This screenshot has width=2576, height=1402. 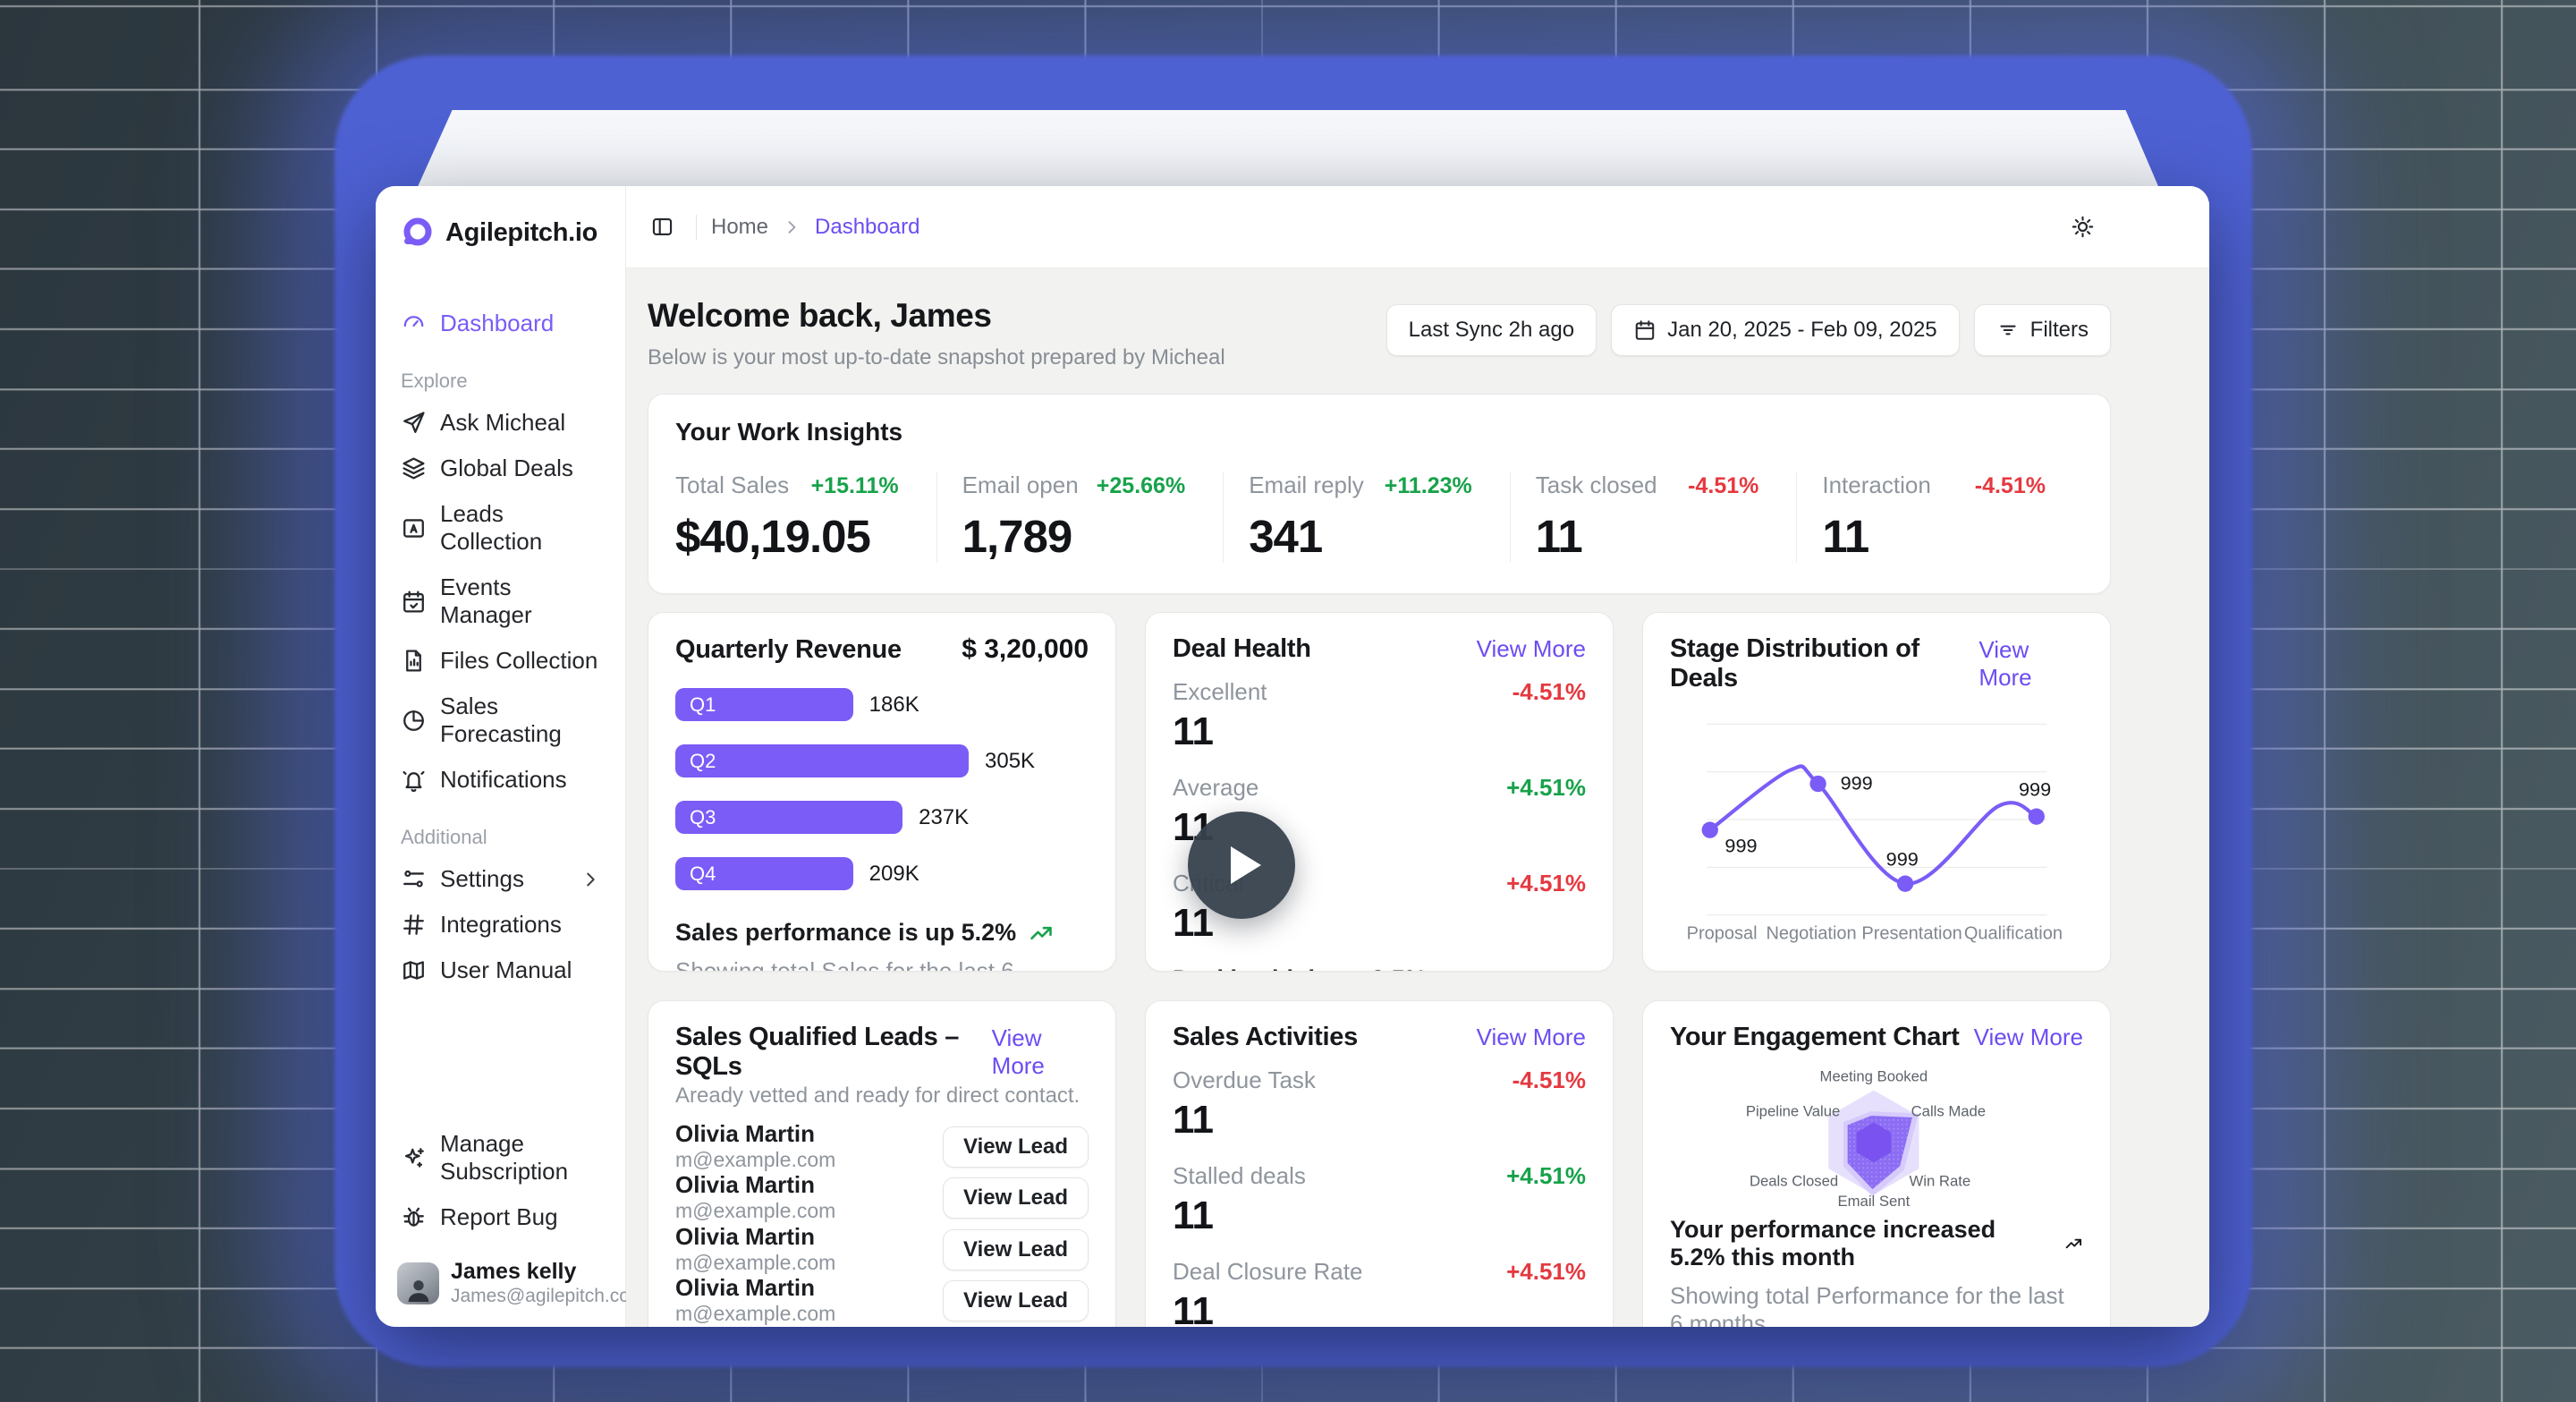 What do you see at coordinates (1874, 1077) in the screenshot?
I see `radar-axis-label: Meeting Booked` at bounding box center [1874, 1077].